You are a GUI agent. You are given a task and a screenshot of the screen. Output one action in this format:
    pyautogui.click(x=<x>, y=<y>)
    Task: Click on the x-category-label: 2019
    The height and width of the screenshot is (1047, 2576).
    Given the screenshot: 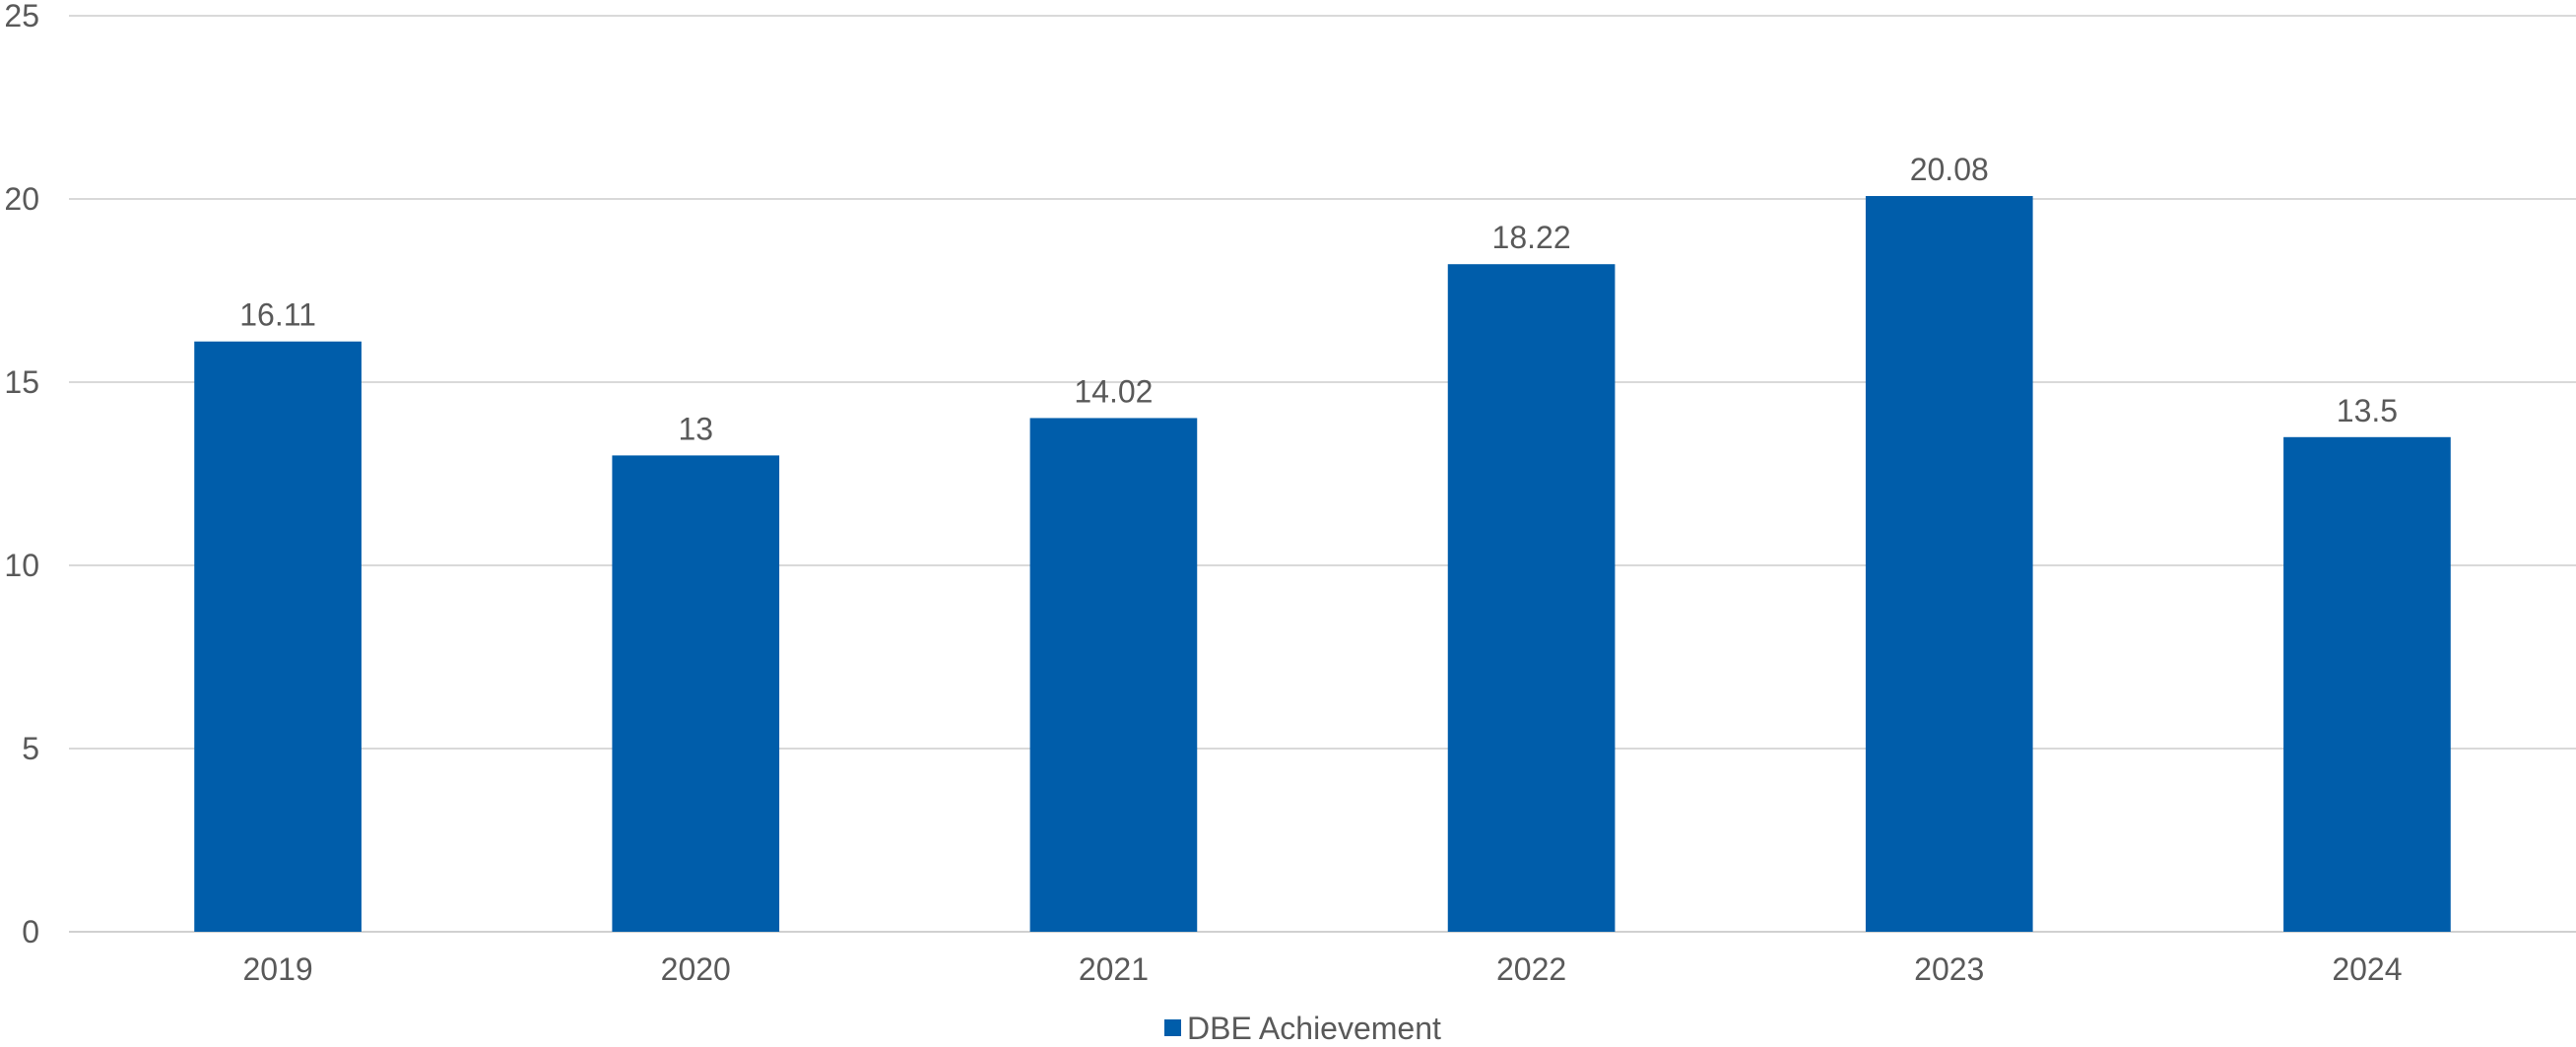 What is the action you would take?
    pyautogui.click(x=277, y=969)
    